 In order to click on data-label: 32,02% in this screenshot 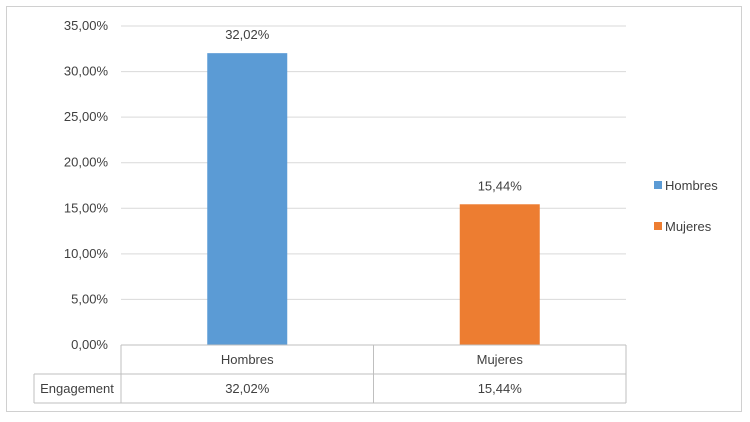, I will do `click(247, 34)`.